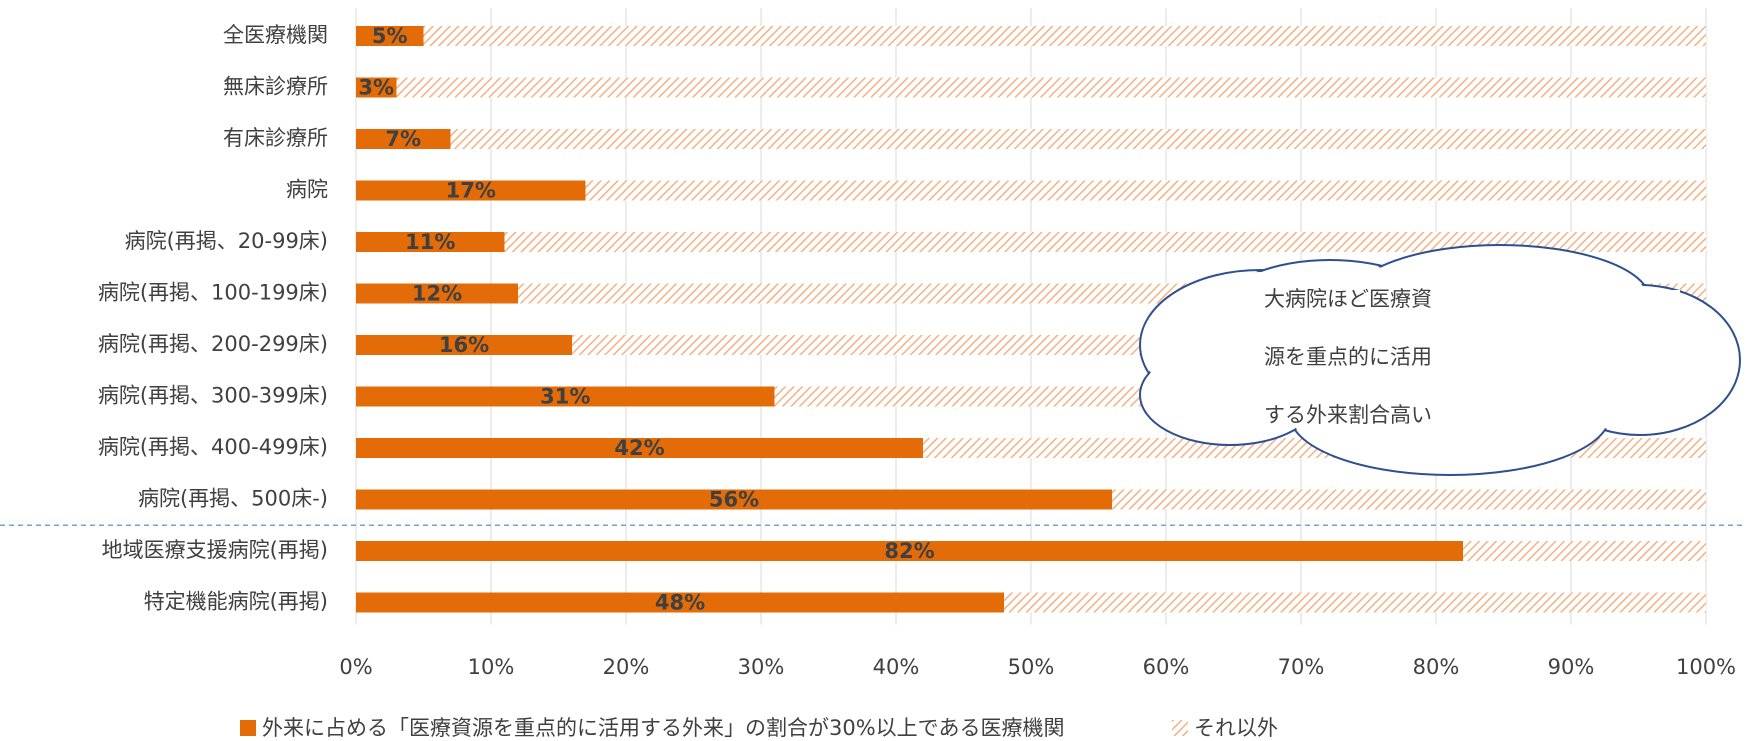 This screenshot has height=741, width=1746. What do you see at coordinates (761, 667) in the screenshot?
I see `x-tick-label: 30%` at bounding box center [761, 667].